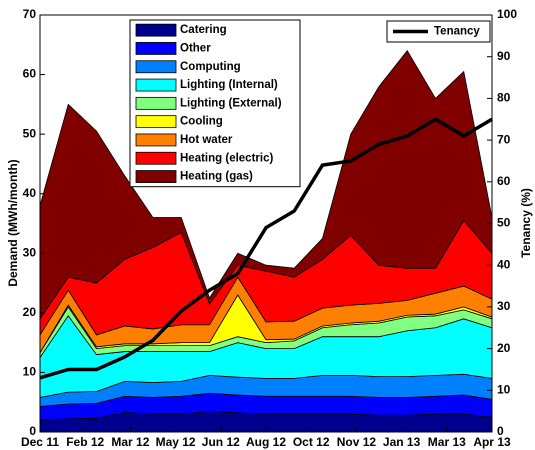 The height and width of the screenshot is (450, 535). Describe the element at coordinates (504, 181) in the screenshot. I see `y2-tick-label: 60` at that location.